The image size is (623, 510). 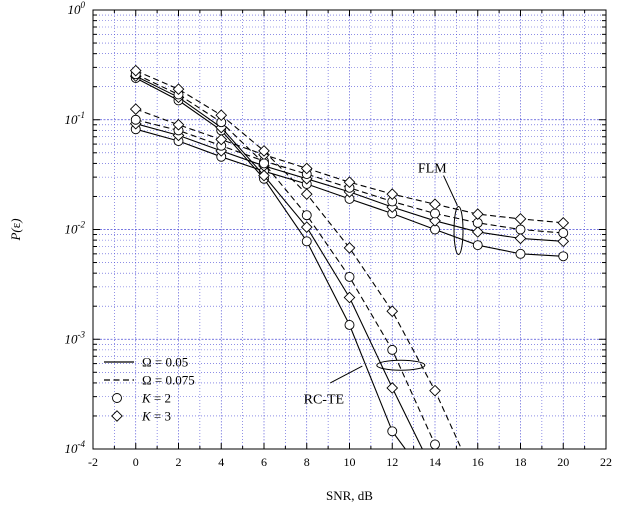 I want to click on y-axis-label: P(ε), so click(x=15, y=229).